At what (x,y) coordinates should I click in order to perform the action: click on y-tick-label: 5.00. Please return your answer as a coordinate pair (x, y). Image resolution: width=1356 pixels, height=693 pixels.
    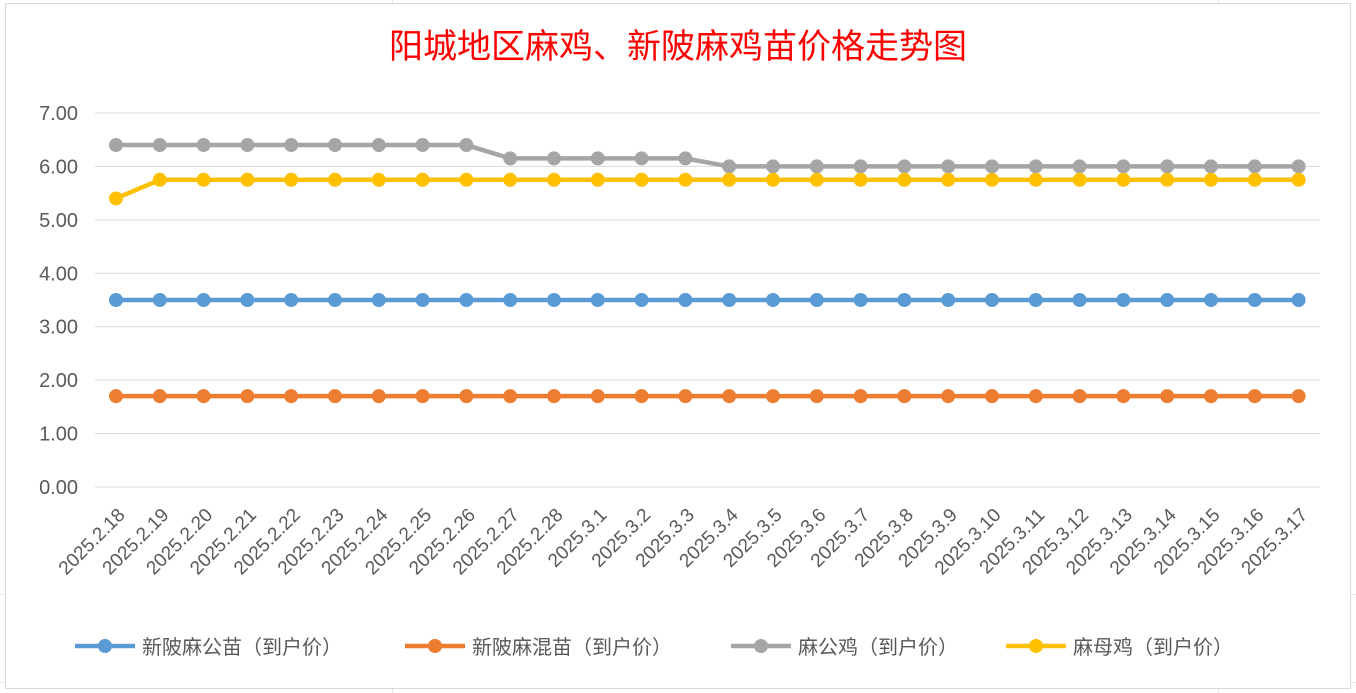
    Looking at the image, I should click on (58, 221).